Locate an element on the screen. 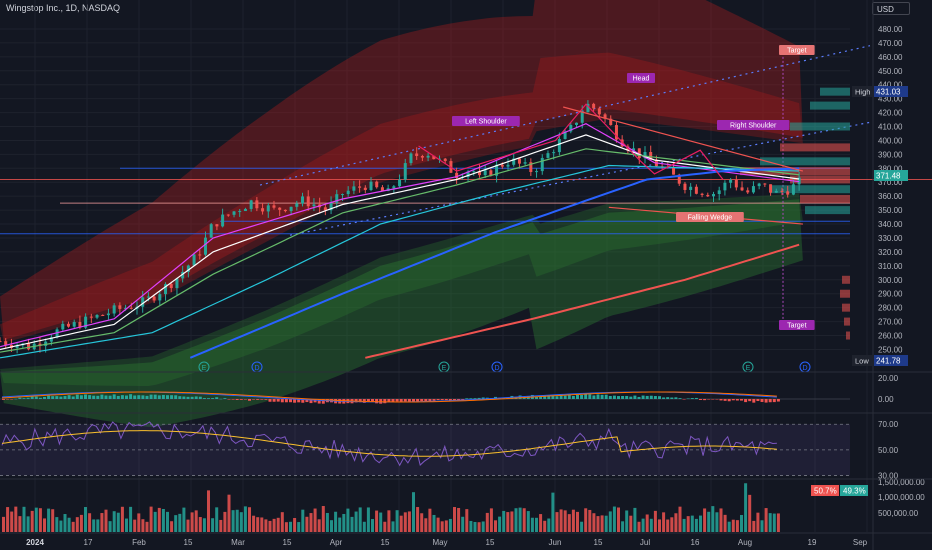 Image resolution: width=932 pixels, height=550 pixels. rsi-tick-label: 50.00 is located at coordinates (888, 450).